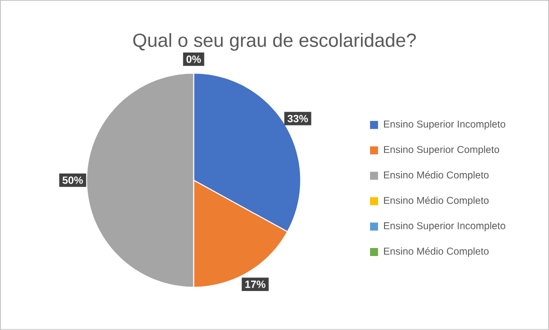 The height and width of the screenshot is (330, 549). I want to click on data-label: 17%, so click(255, 284).